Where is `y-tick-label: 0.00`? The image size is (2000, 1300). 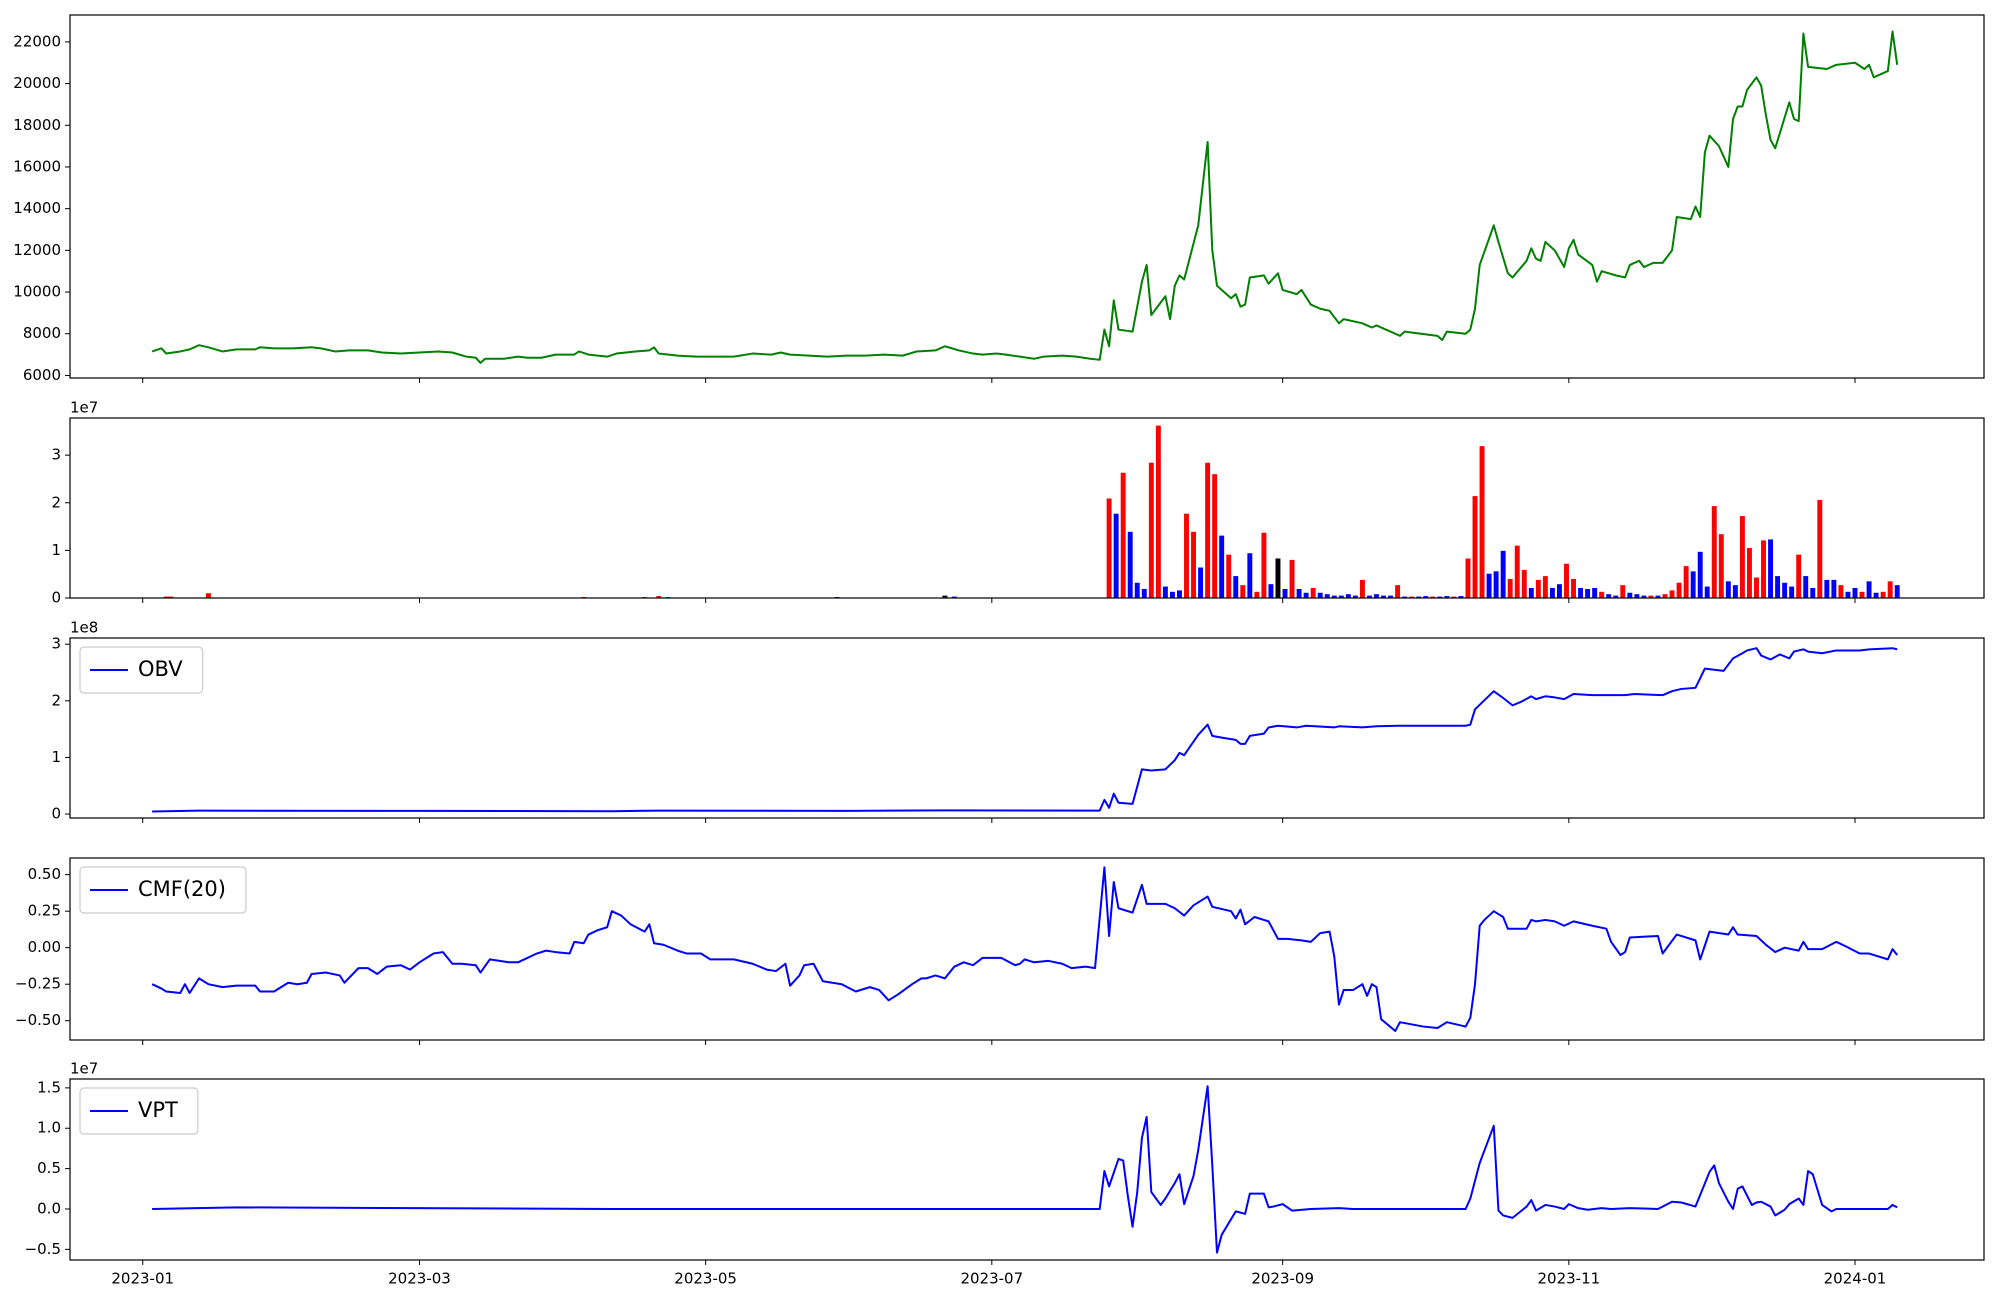 y-tick-label: 0.00 is located at coordinates (44, 947).